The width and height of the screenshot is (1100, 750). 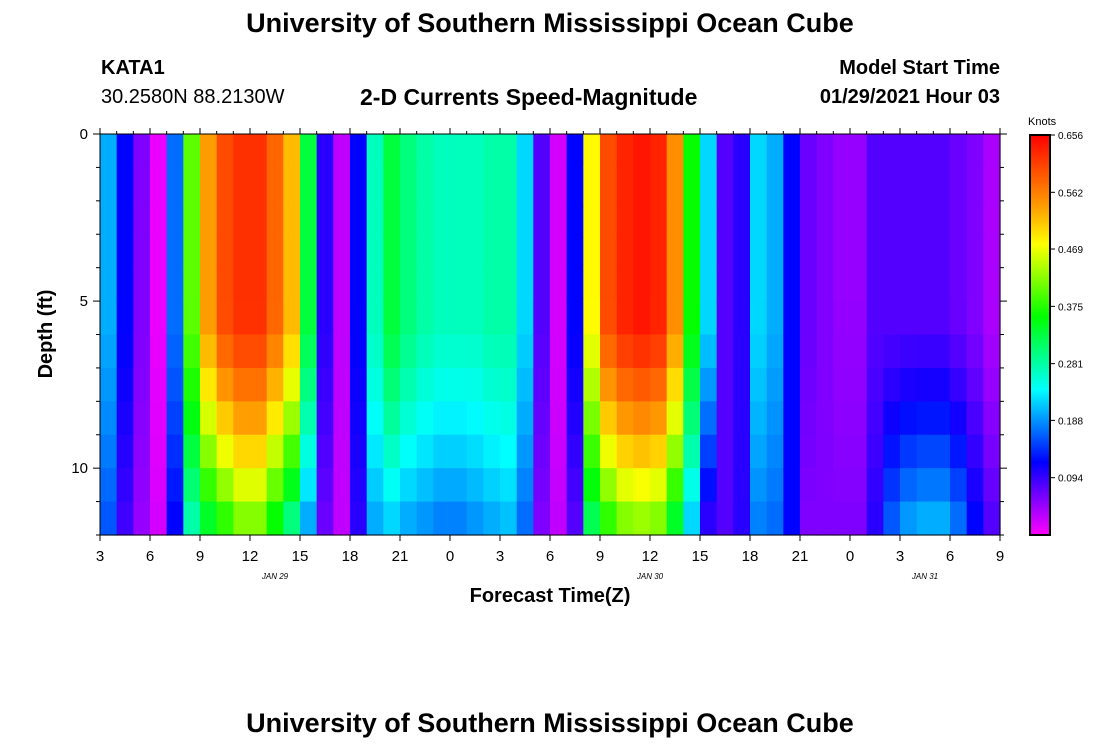 I want to click on model-start-label: Model Start Time, so click(x=919, y=68).